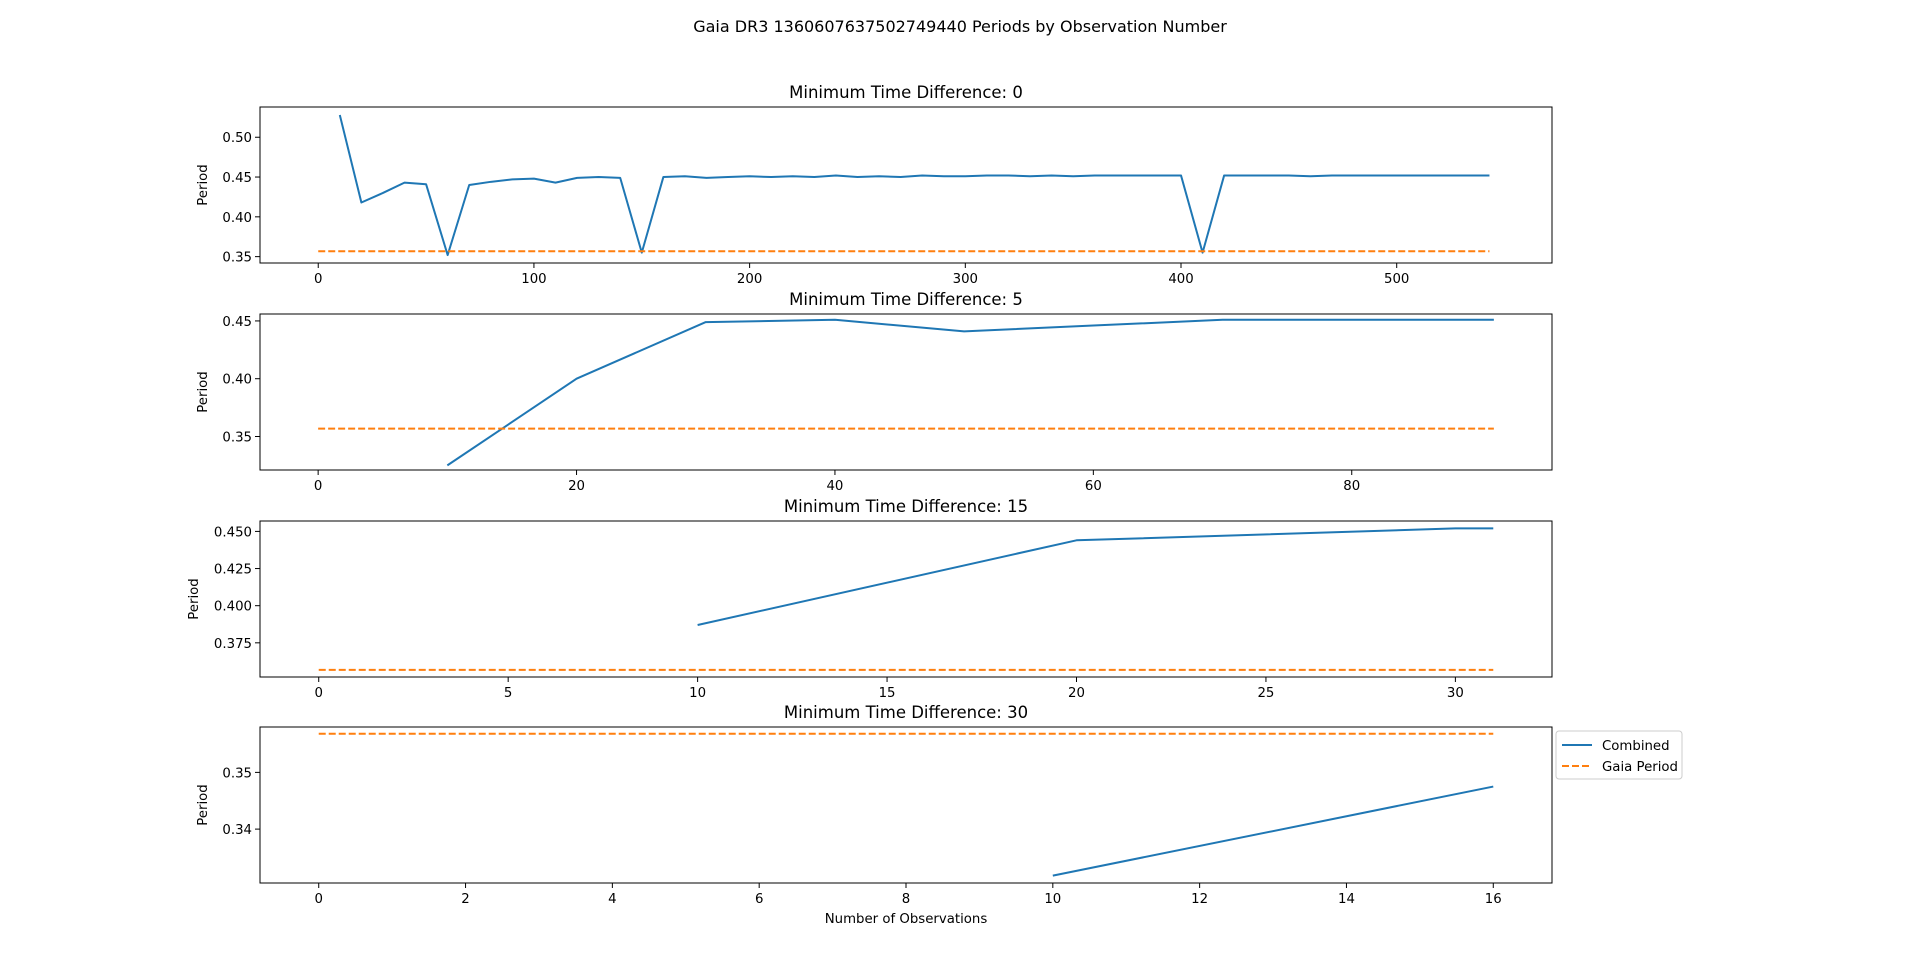 This screenshot has width=1920, height=967. What do you see at coordinates (749, 279) in the screenshot?
I see `x-tick-label: 200` at bounding box center [749, 279].